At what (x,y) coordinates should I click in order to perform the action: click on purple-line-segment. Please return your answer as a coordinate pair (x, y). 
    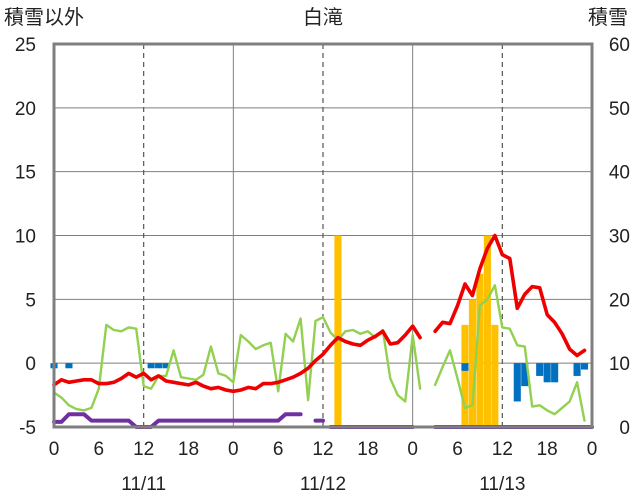
    Looking at the image, I should click on (177, 420).